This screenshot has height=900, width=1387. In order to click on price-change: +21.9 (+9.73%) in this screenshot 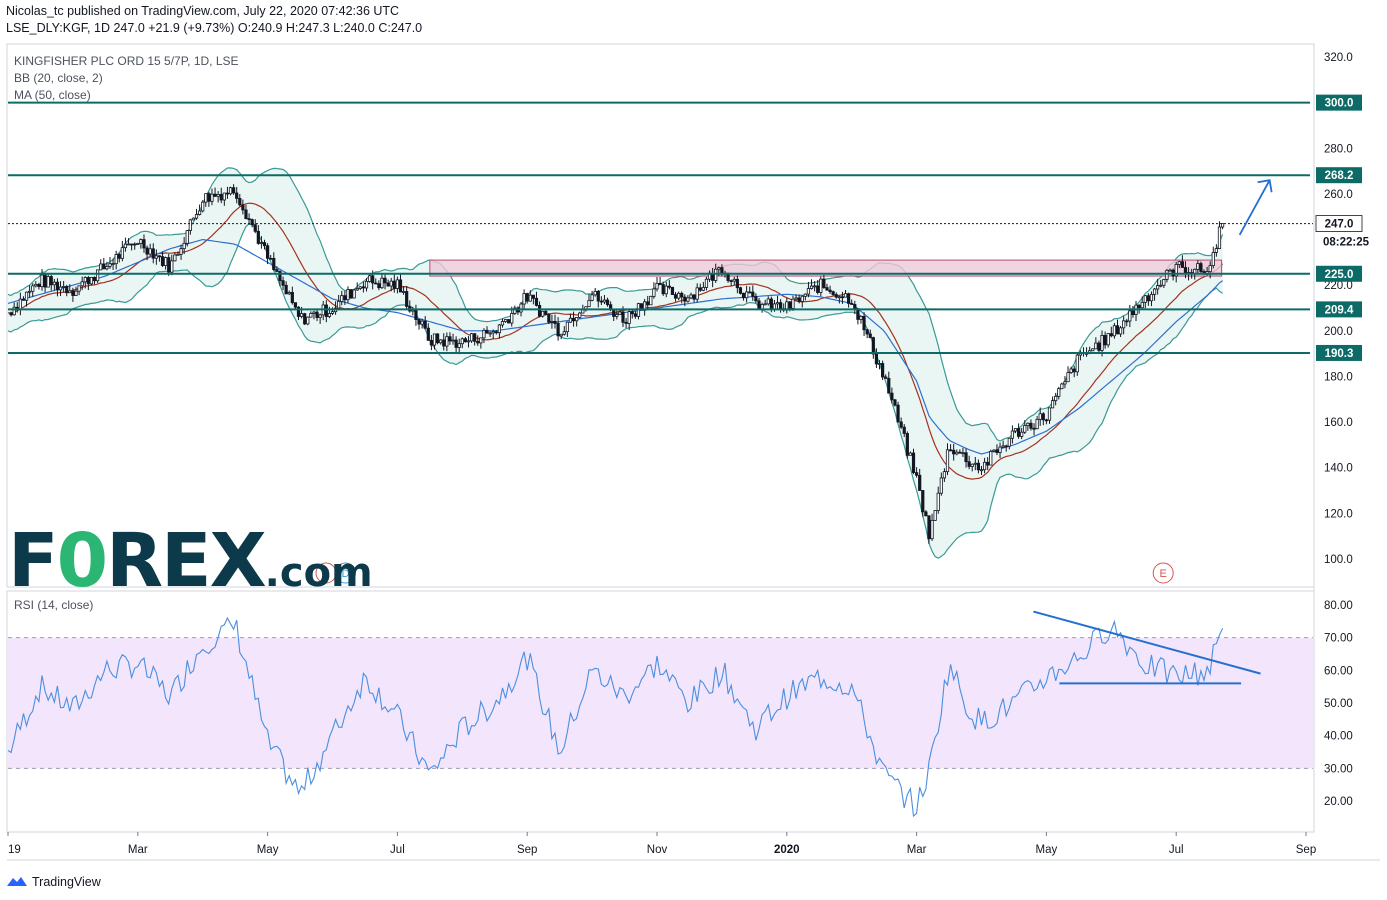, I will do `click(191, 28)`.